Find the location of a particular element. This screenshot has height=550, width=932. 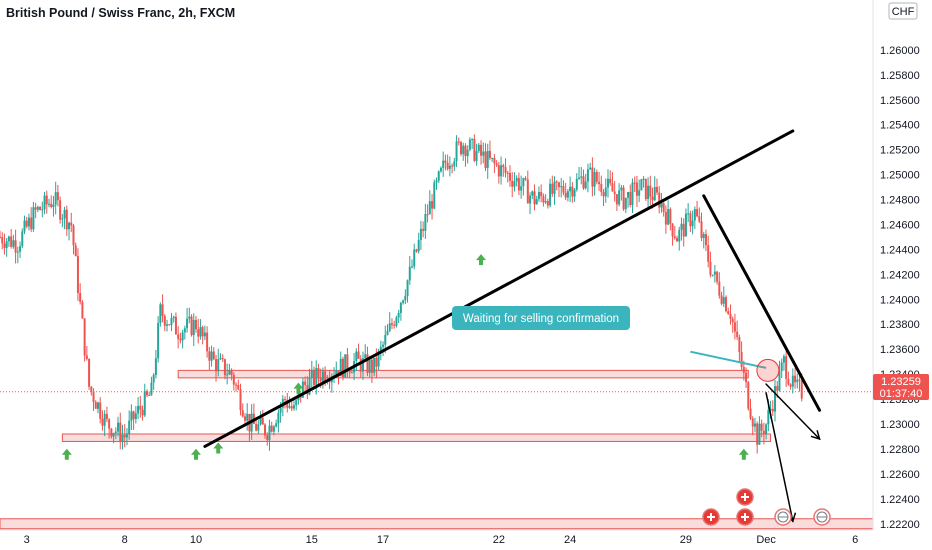

x-tick-label: 10 is located at coordinates (196, 540).